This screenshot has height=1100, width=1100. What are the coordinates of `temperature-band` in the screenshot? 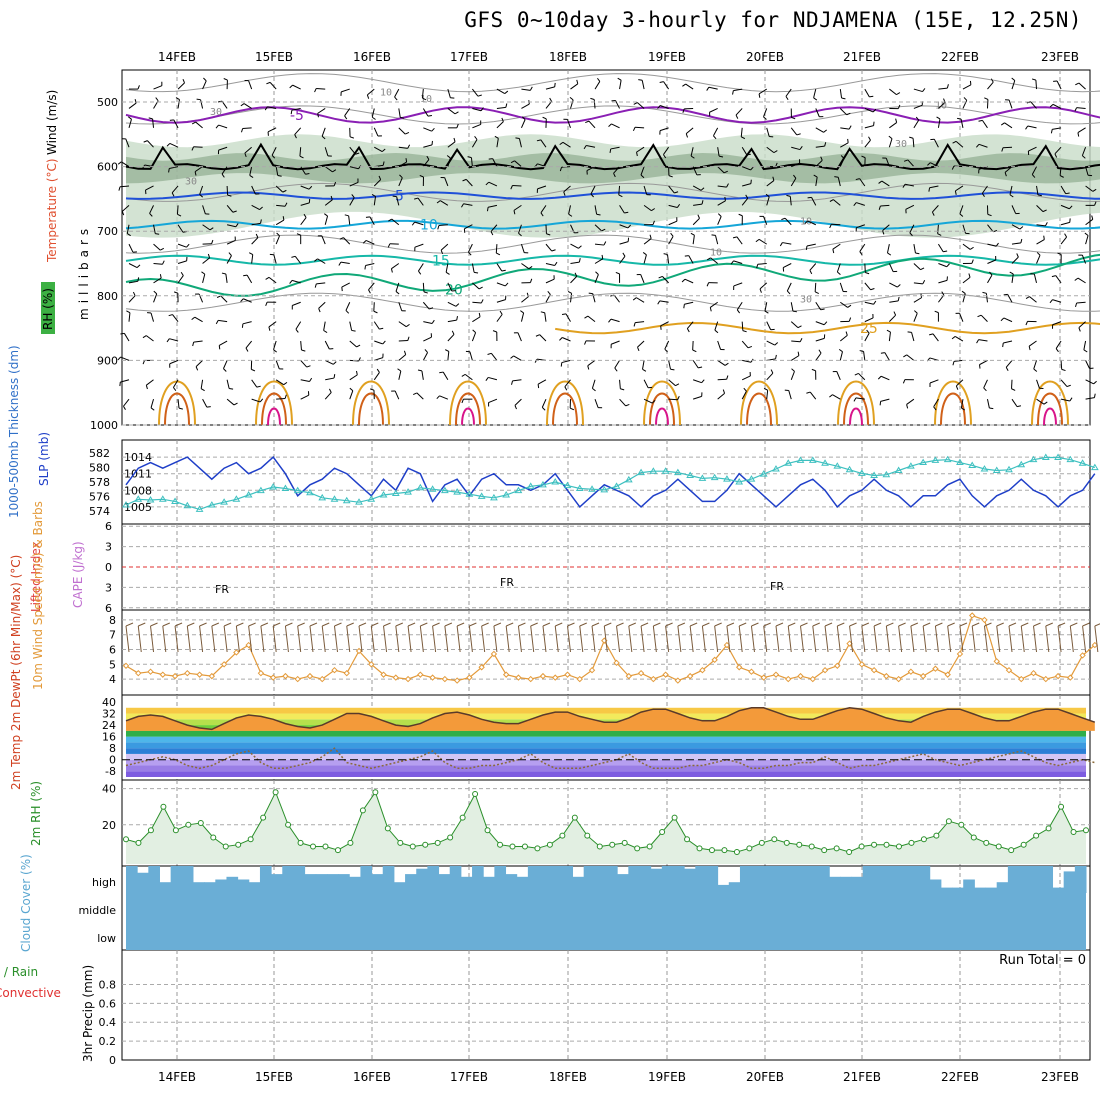 It's located at (606, 710).